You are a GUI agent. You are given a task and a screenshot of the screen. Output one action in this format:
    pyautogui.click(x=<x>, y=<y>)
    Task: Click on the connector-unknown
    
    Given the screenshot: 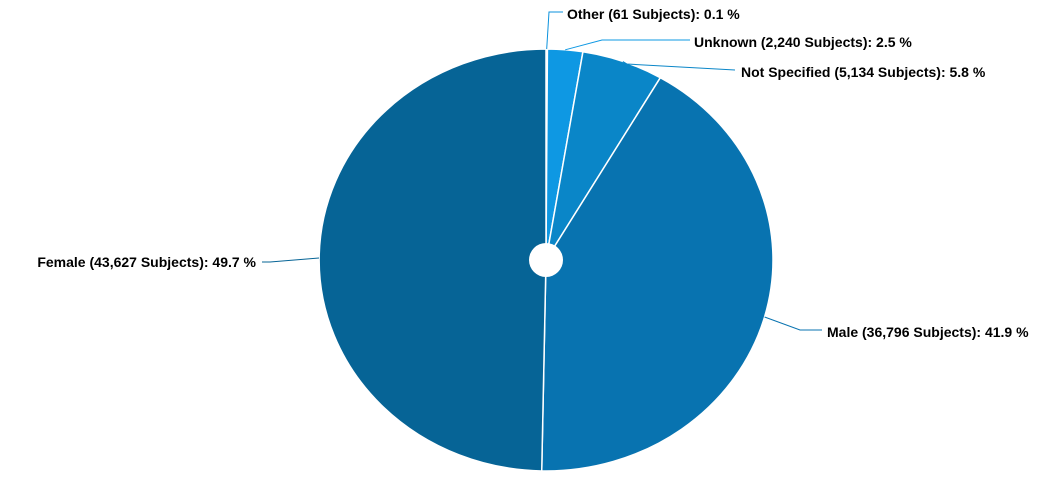 What is the action you would take?
    pyautogui.click(x=627, y=45)
    